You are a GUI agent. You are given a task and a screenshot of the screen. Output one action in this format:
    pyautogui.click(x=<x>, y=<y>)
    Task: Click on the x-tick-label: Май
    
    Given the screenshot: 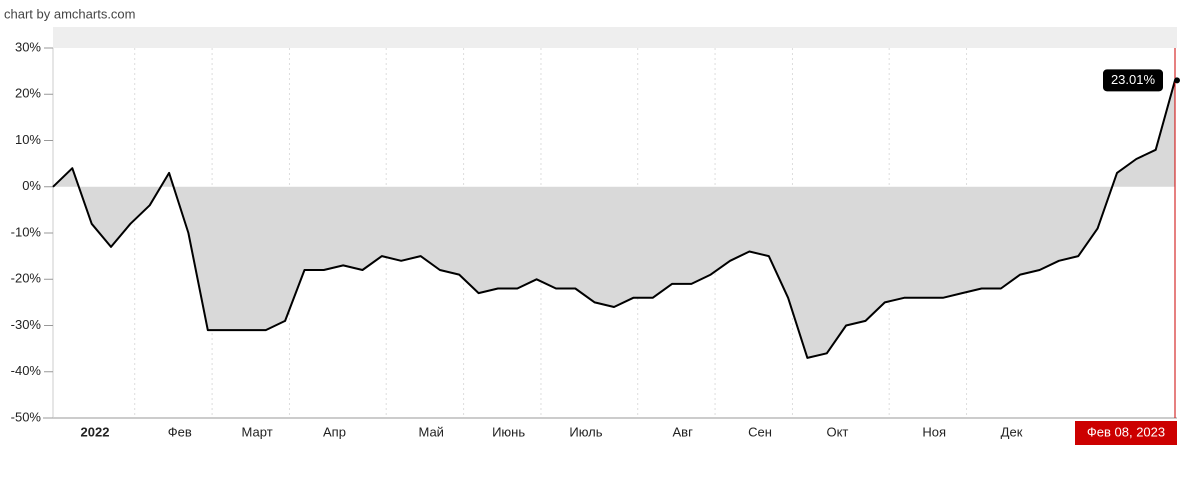 What is the action you would take?
    pyautogui.click(x=430, y=431)
    